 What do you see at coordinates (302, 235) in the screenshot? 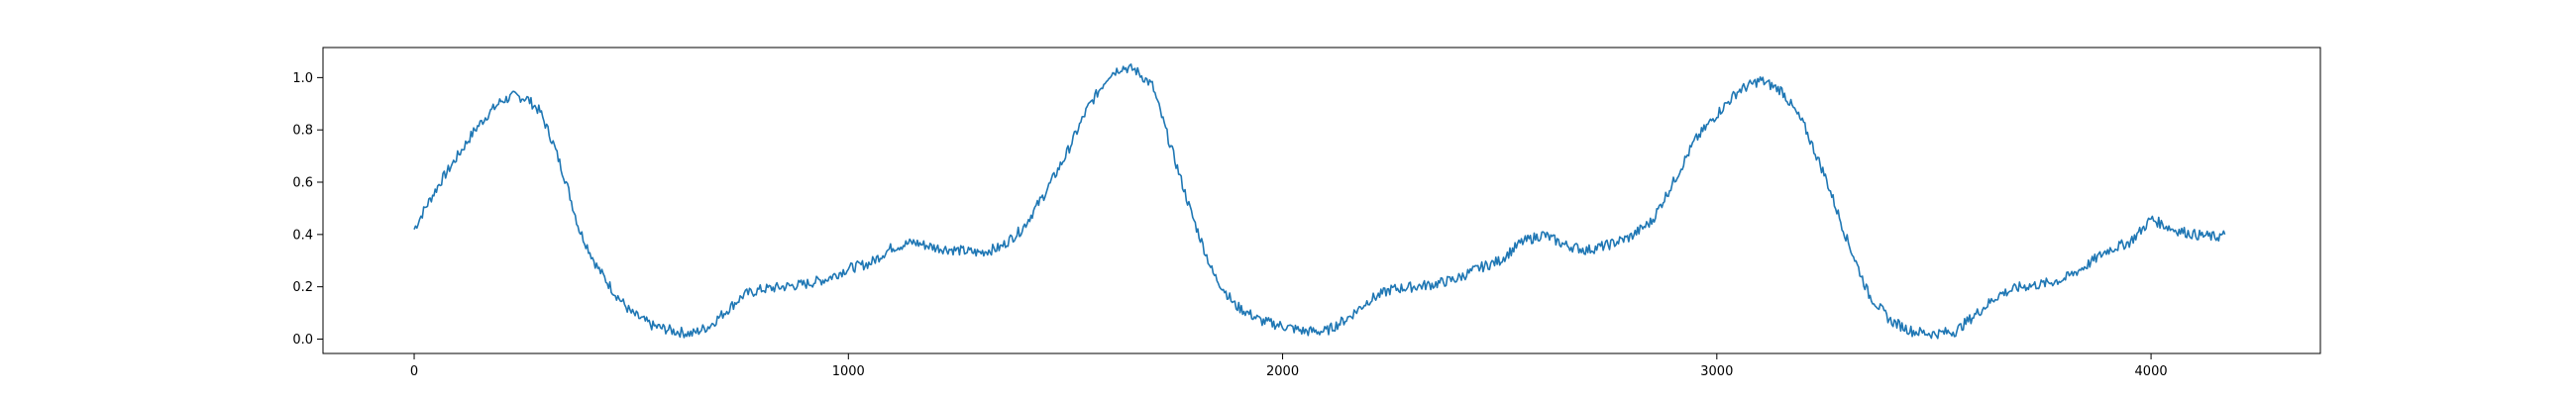
I see `y-tick-label: 0.4` at bounding box center [302, 235].